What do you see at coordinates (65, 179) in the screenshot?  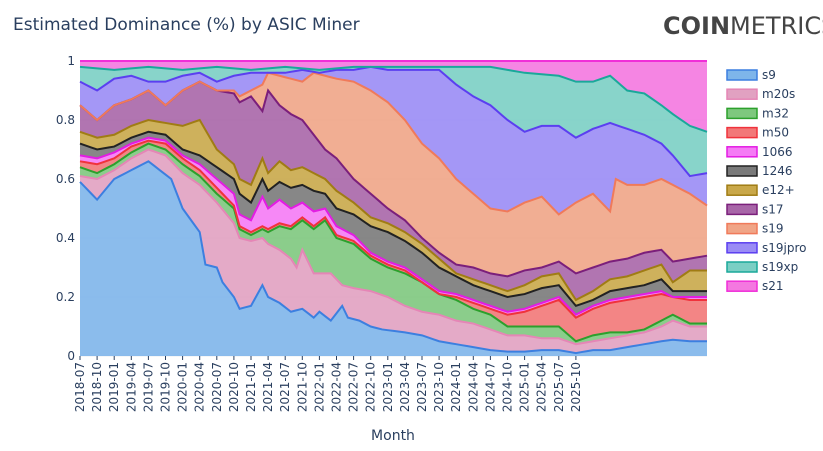 I see `y-tick-label: 0.6` at bounding box center [65, 179].